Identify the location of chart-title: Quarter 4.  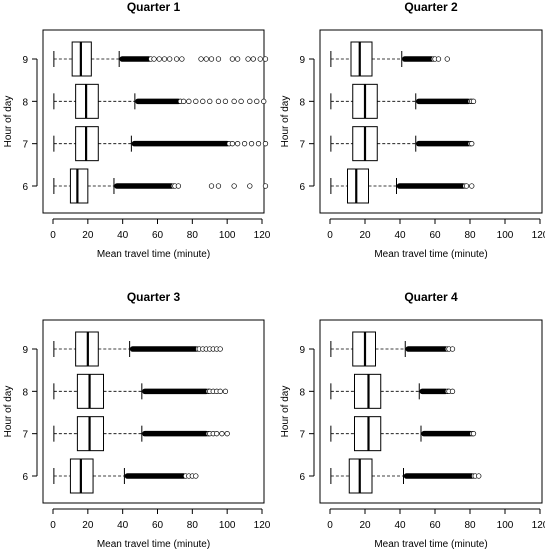
(431, 297).